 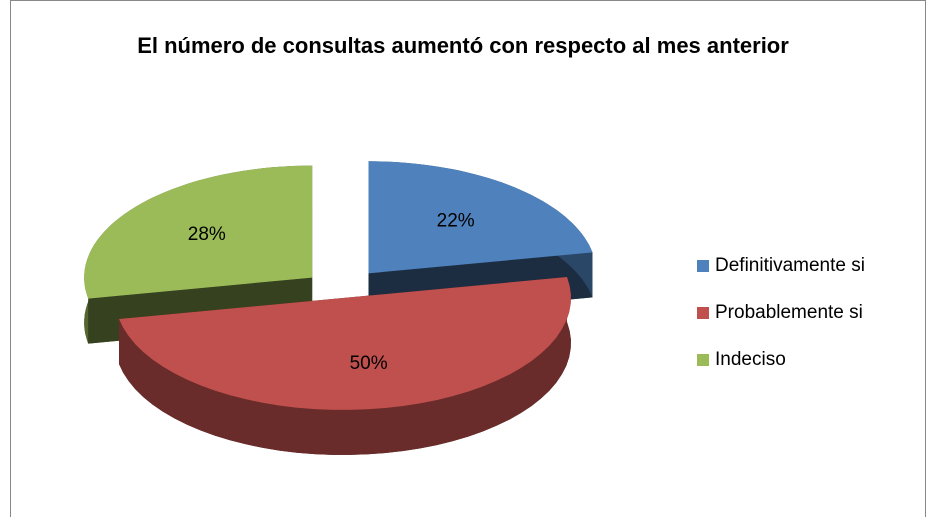 I want to click on legend-label: Definitivamente si, so click(x=790, y=265).